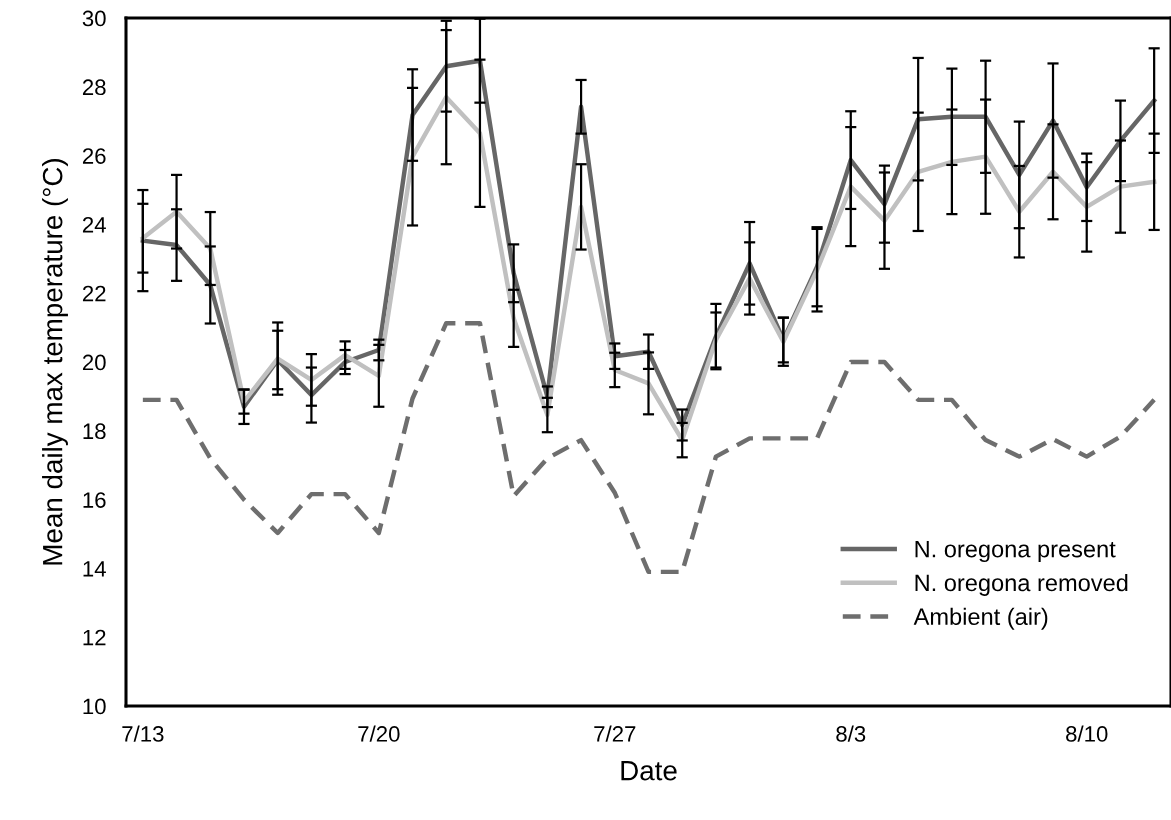  Describe the element at coordinates (94, 569) in the screenshot. I see `y-tick-label: 14` at that location.